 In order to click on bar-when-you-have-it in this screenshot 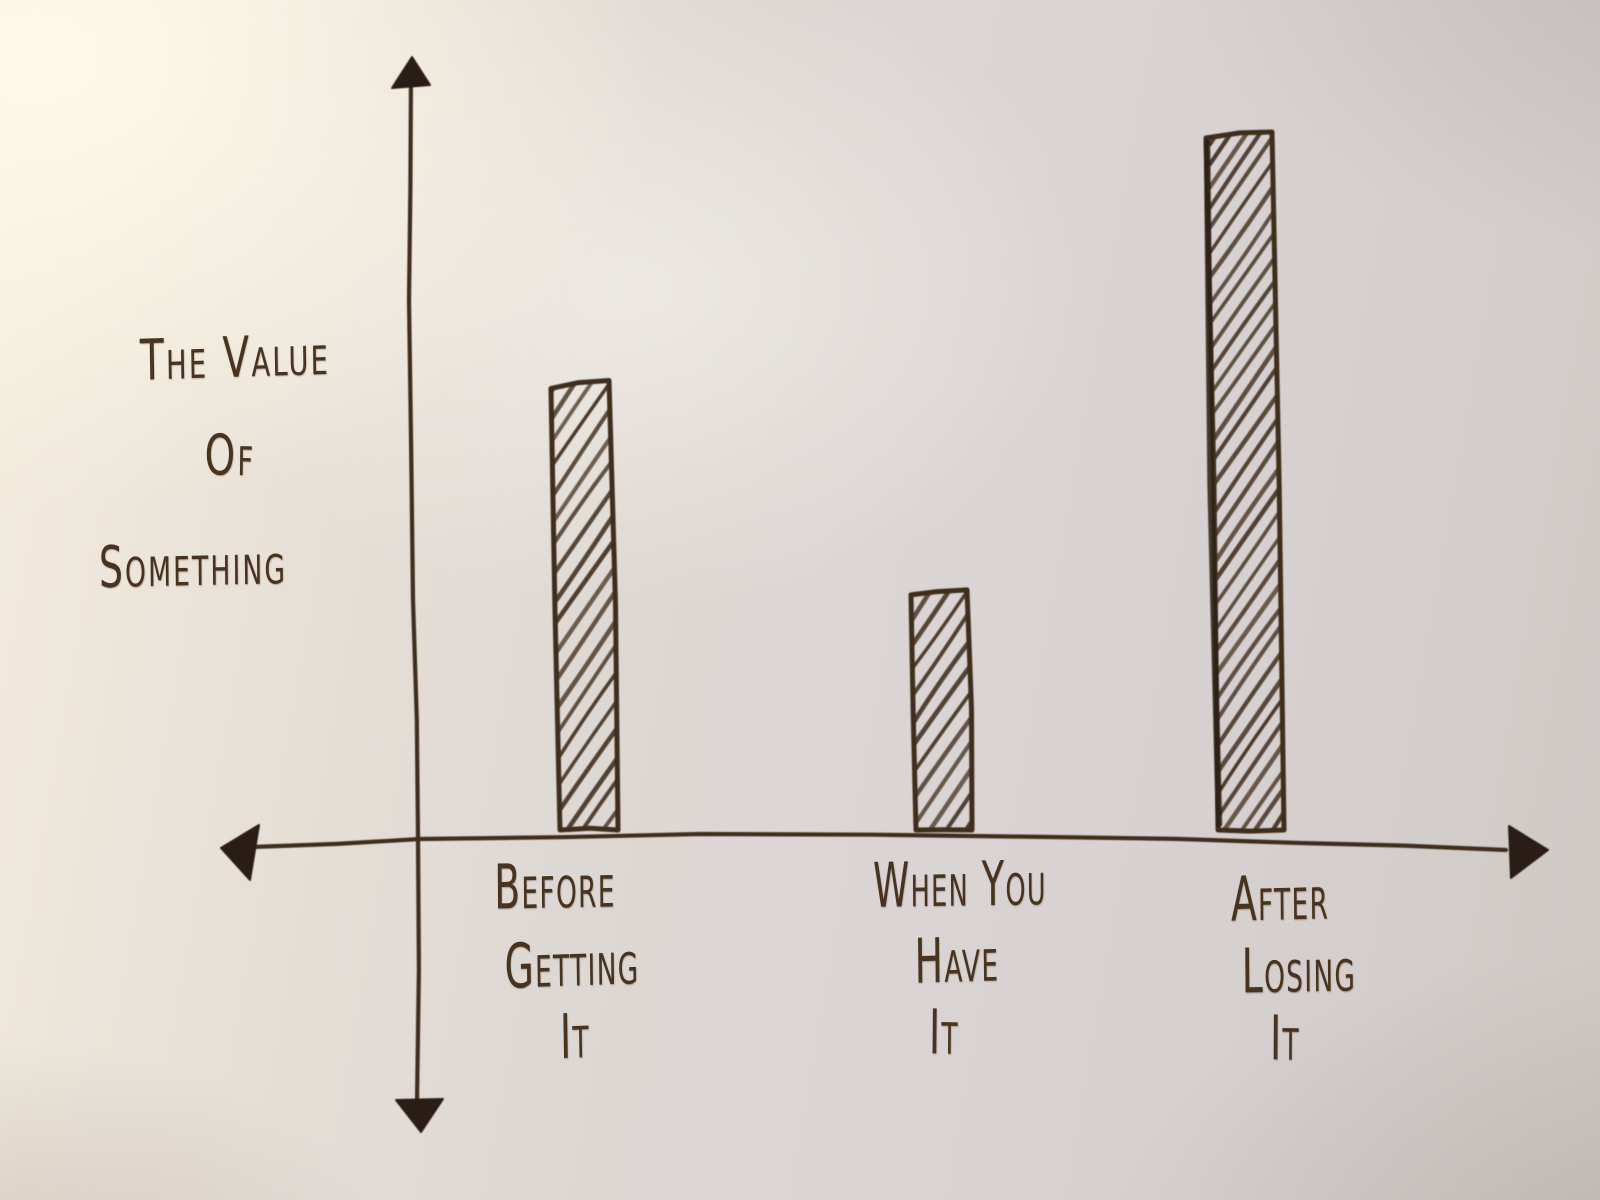, I will do `click(941, 710)`.